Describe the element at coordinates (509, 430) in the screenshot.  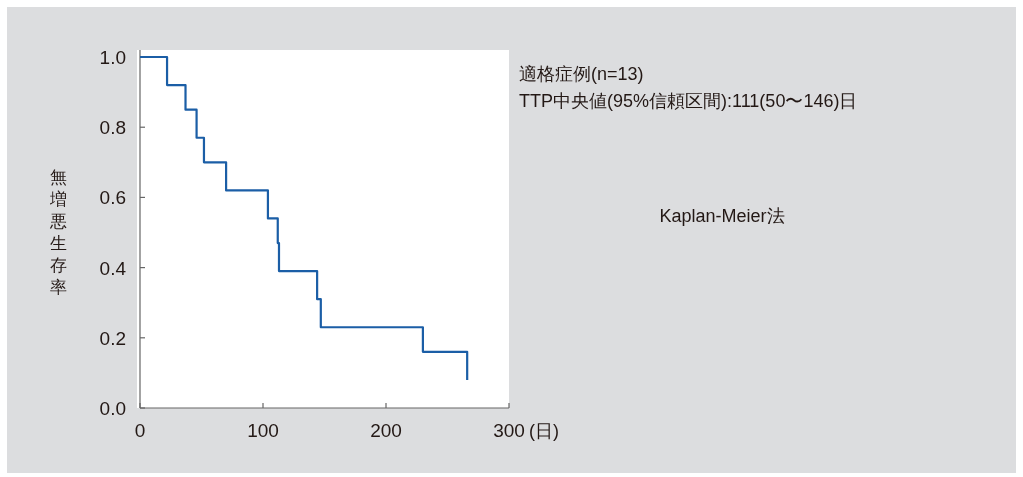
I see `x-tick-label: 300` at that location.